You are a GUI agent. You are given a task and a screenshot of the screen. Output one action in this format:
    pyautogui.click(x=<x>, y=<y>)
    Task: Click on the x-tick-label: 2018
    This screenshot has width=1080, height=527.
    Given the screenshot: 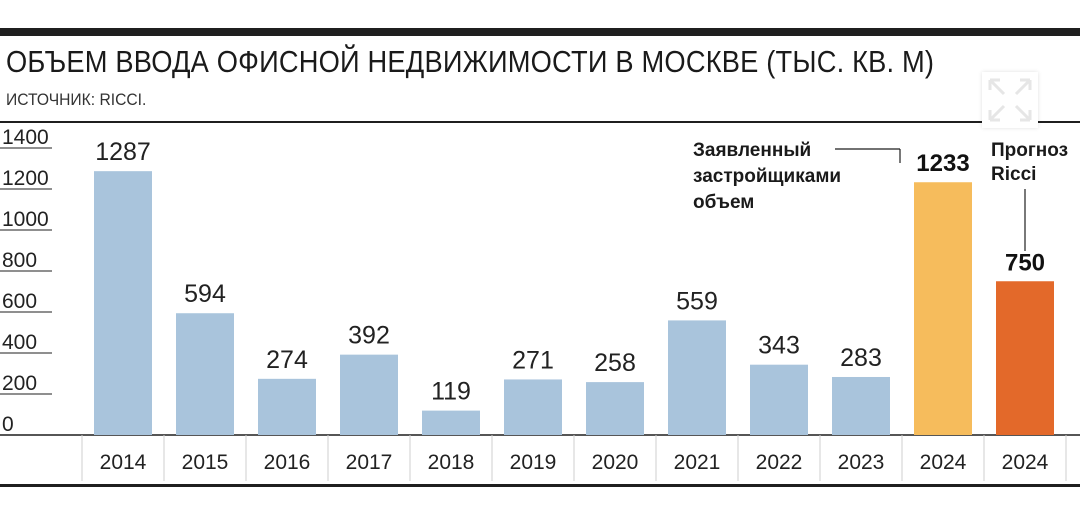 What is the action you would take?
    pyautogui.click(x=451, y=462)
    